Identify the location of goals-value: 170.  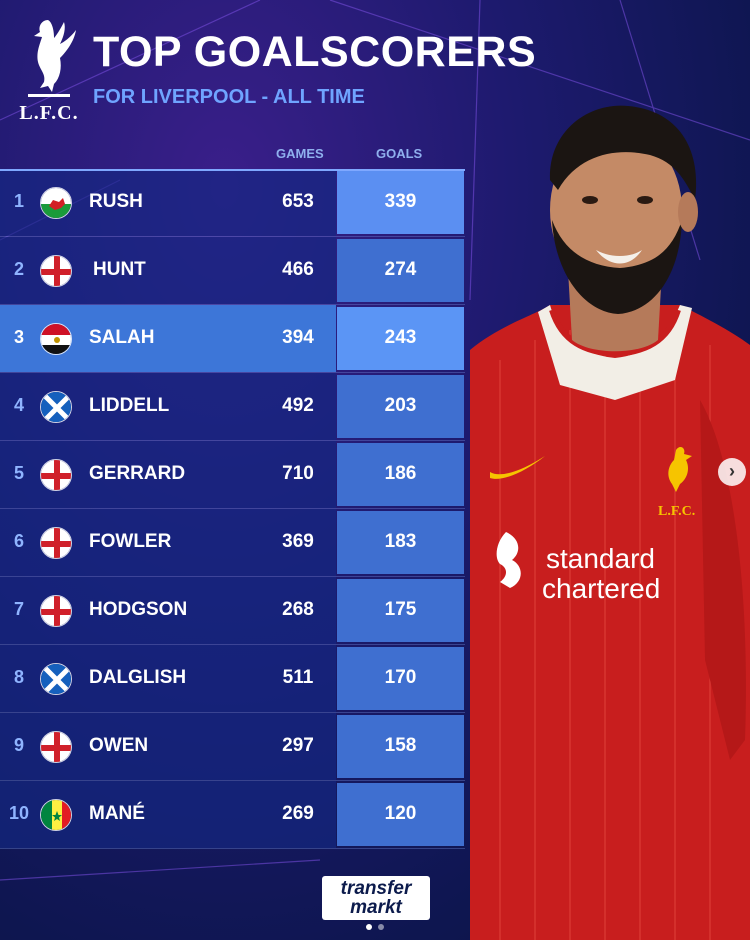
(400, 677).